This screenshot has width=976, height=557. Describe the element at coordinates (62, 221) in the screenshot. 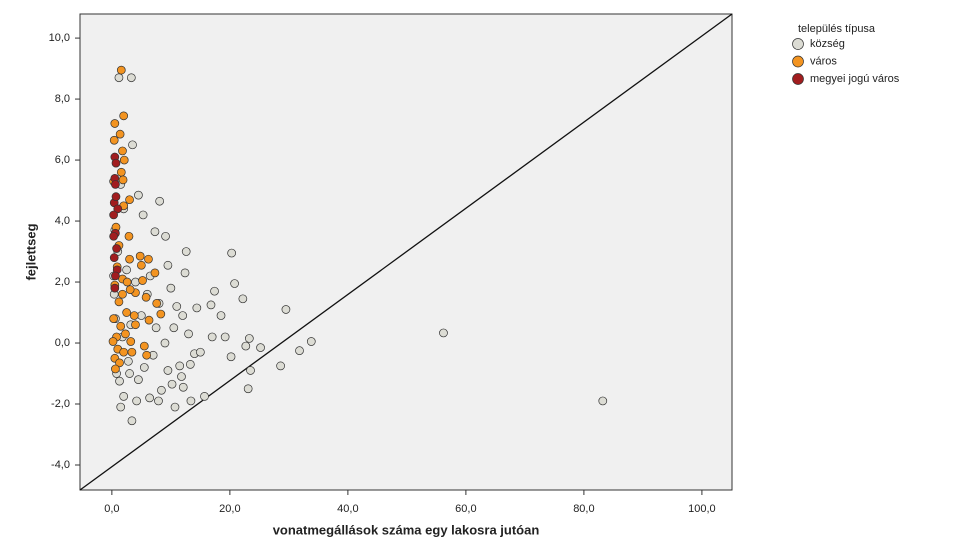

I see `y-tick-label: 4,0` at that location.